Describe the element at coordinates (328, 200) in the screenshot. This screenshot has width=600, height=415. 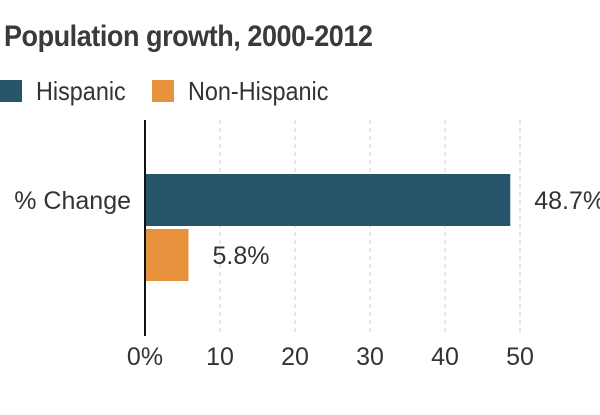
I see `bar-hispanic` at that location.